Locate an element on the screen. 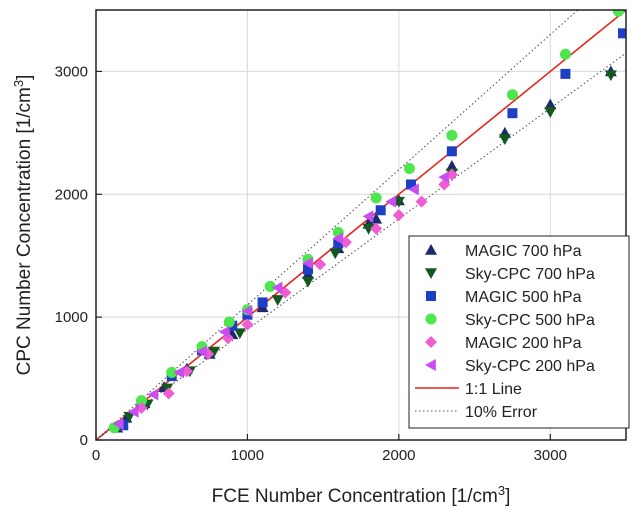 Image resolution: width=632 pixels, height=510 pixels. legend-label: MAGIC 200 hPa is located at coordinates (523, 343).